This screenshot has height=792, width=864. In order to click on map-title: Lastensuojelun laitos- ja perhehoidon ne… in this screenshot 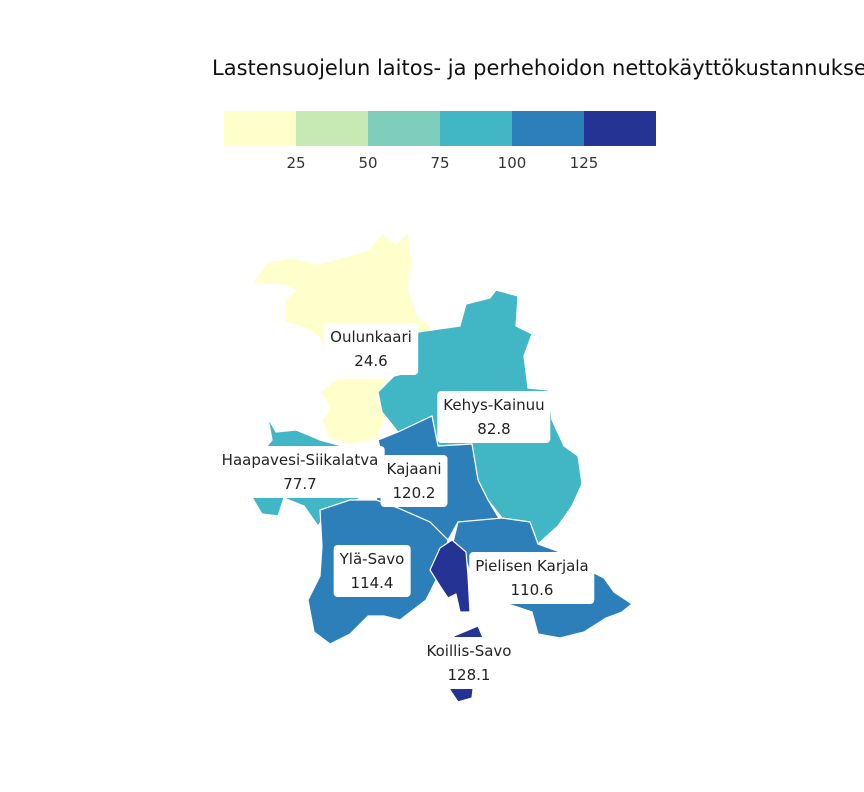, I will do `click(538, 68)`.